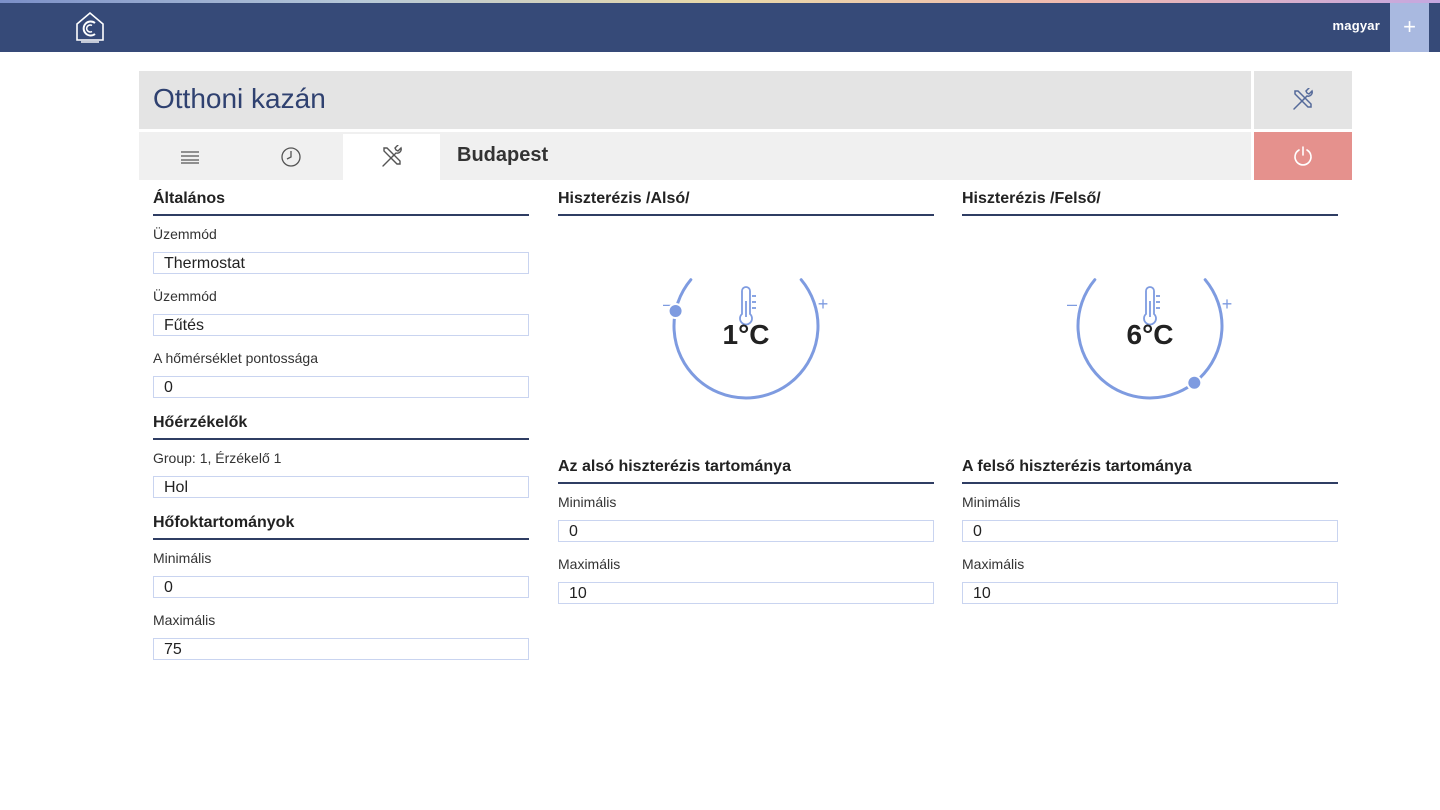  What do you see at coordinates (746, 470) in the screenshot?
I see `lower-range-heading: Az alsó hiszterézis tartománya` at bounding box center [746, 470].